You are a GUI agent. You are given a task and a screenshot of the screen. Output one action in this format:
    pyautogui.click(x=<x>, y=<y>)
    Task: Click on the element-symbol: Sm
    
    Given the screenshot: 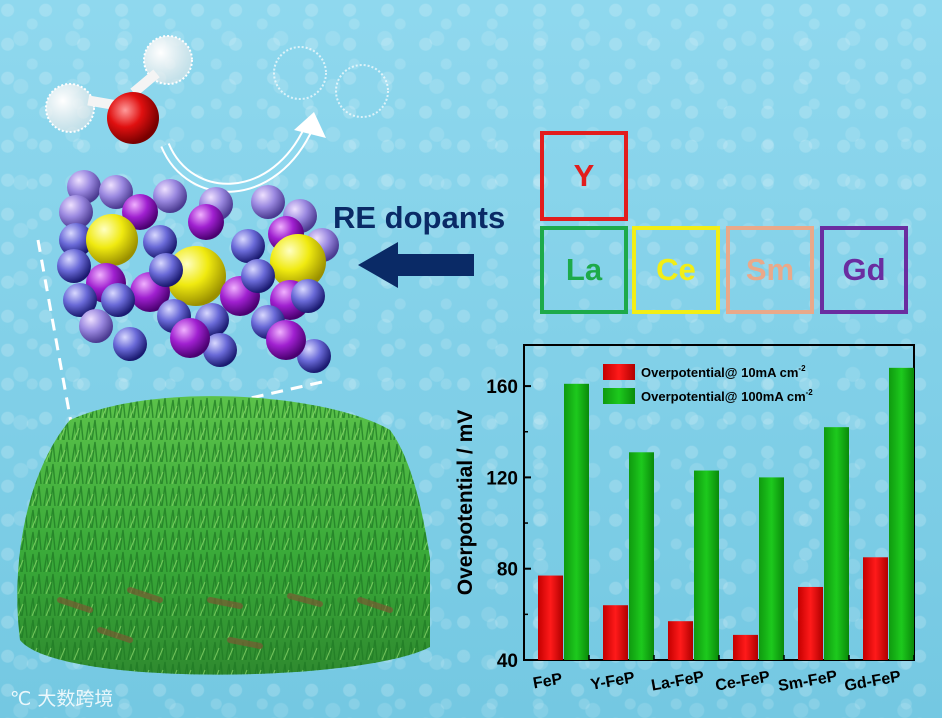 What is the action you would take?
    pyautogui.click(x=770, y=269)
    